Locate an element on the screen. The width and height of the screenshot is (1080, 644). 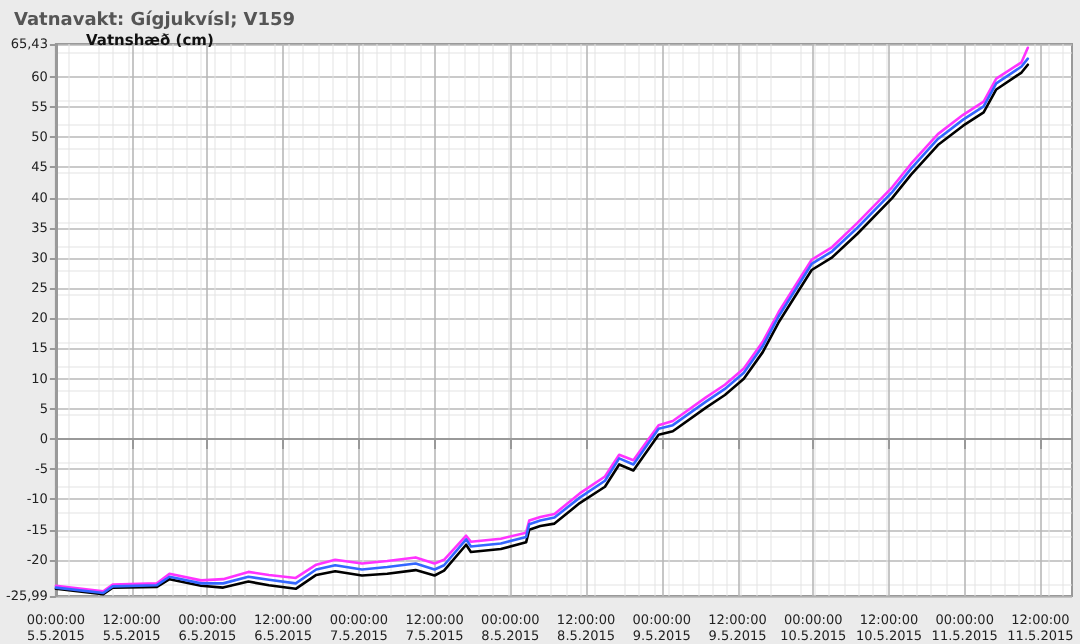
chart-title: Vatnavakt: Gígjukvísl; V159 is located at coordinates (155, 20).